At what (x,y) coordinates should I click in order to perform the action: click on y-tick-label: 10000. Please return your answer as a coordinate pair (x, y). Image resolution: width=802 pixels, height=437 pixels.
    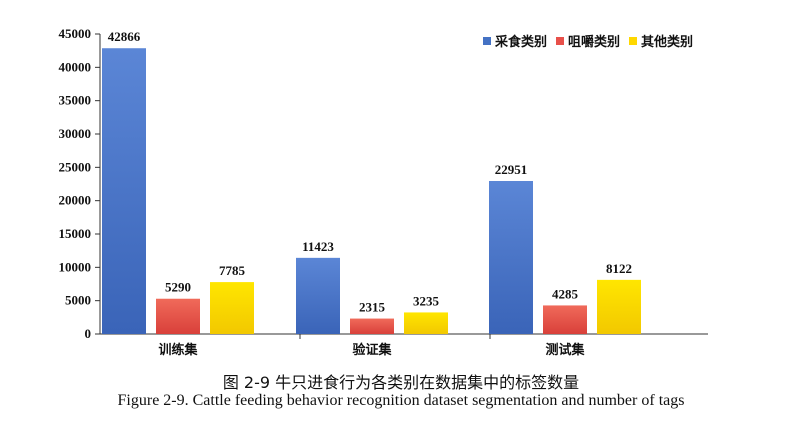
    Looking at the image, I should click on (75, 266).